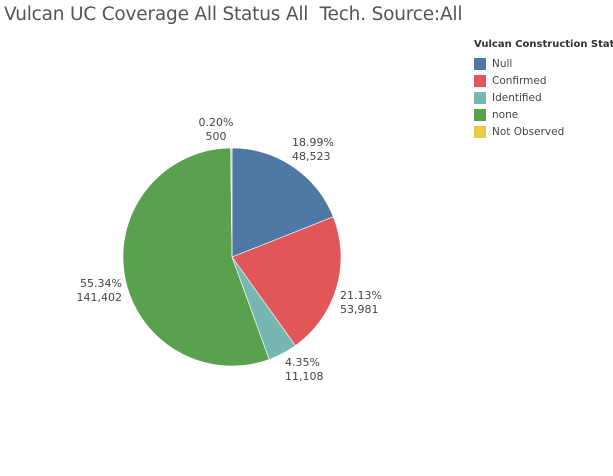  What do you see at coordinates (100, 297) in the screenshot?
I see `slice-value-label: 141,402` at bounding box center [100, 297].